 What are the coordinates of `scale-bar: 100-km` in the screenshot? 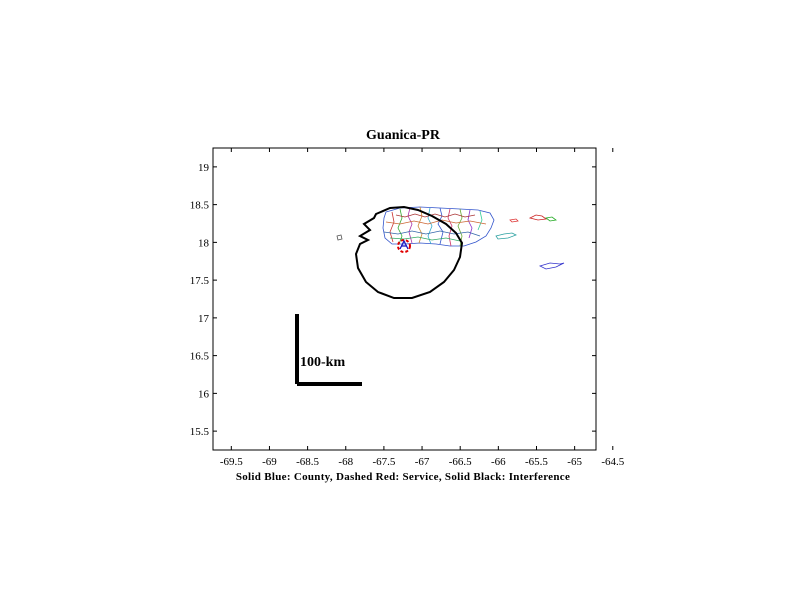 It's located at (328, 350).